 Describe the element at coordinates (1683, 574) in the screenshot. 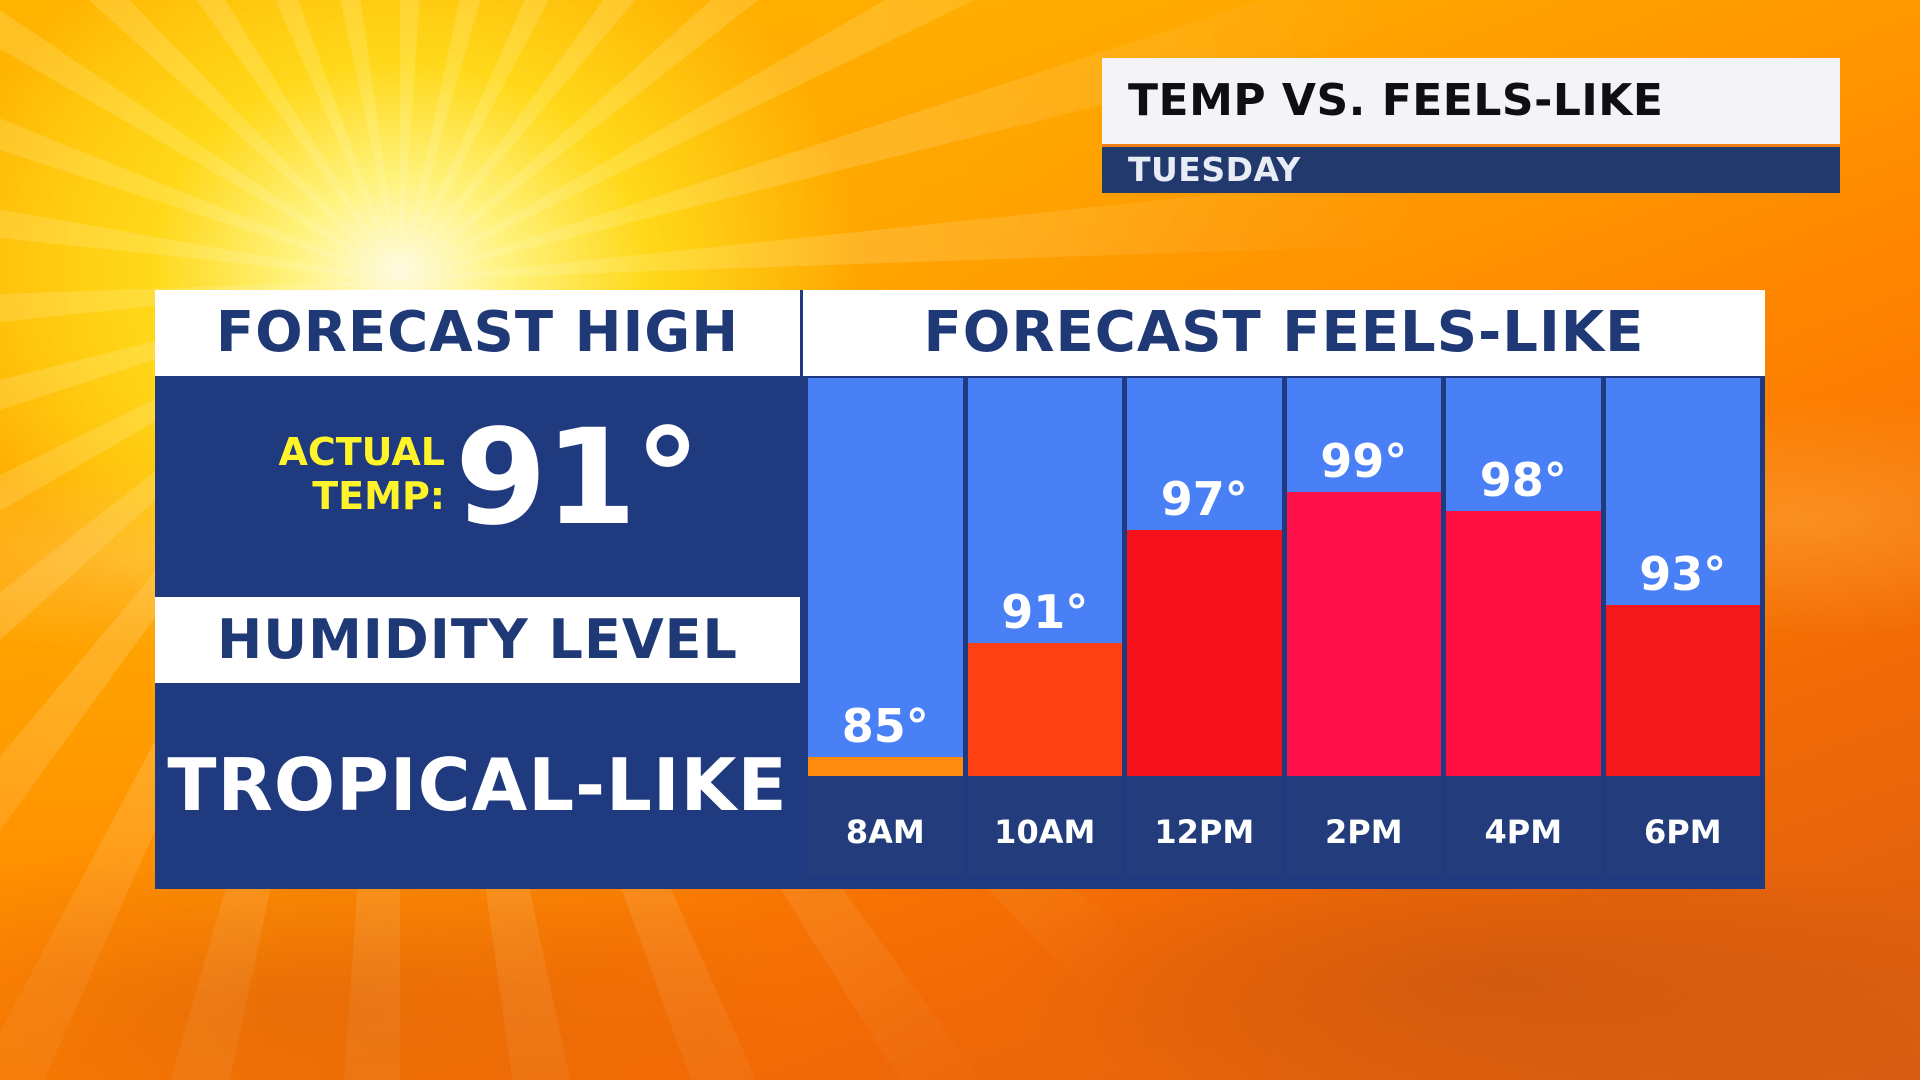

I see `chart-value-label: 93°` at that location.